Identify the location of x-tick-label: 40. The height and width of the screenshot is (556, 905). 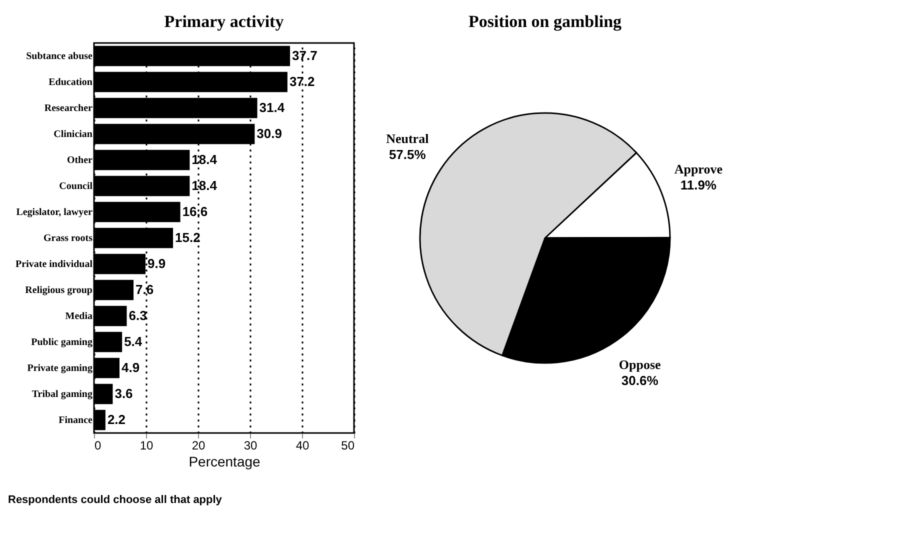
(303, 445).